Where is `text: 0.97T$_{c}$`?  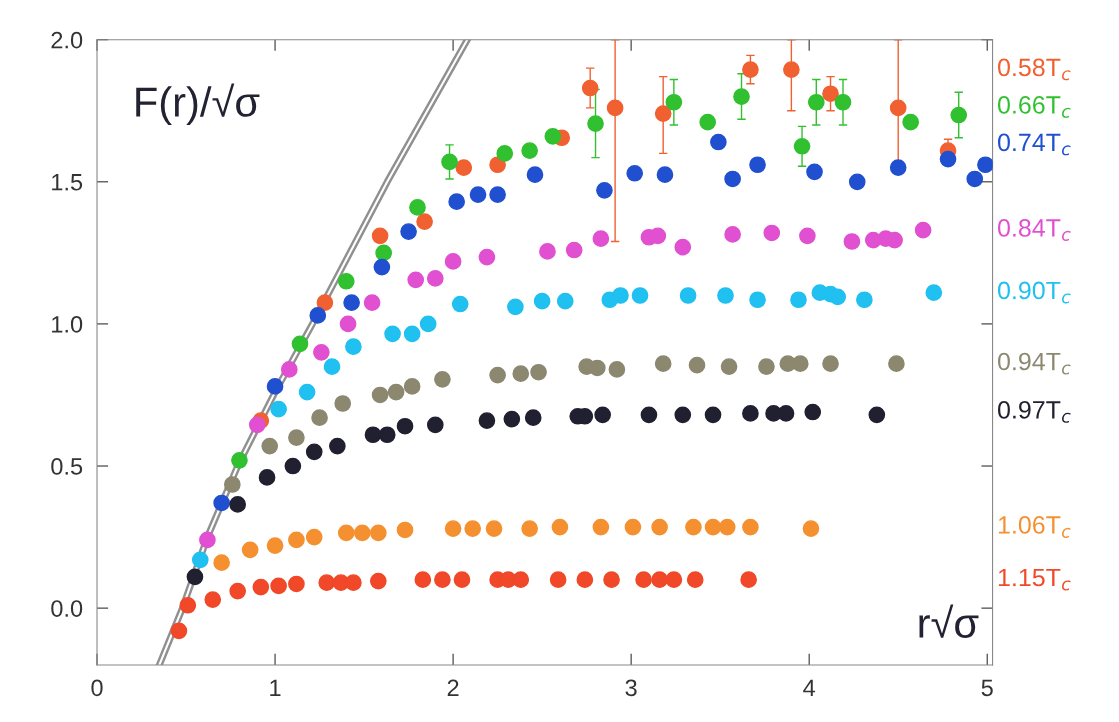
text: 0.97T$_{c}$ is located at coordinates (1034, 411).